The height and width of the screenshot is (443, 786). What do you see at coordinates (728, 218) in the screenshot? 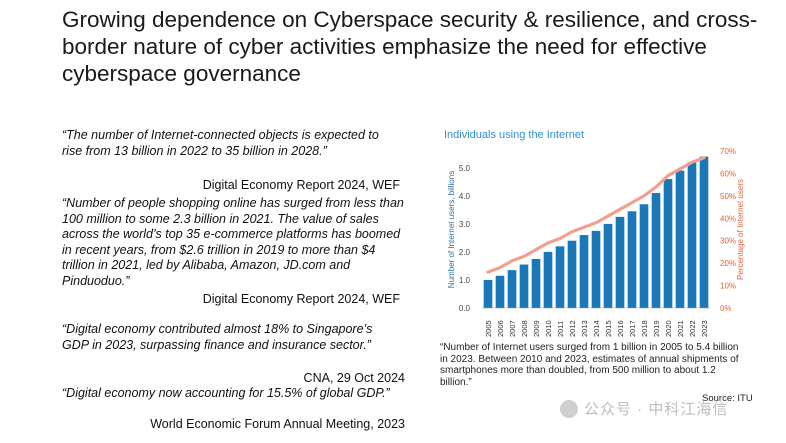
I see `y2-tick-label: 40%` at bounding box center [728, 218].